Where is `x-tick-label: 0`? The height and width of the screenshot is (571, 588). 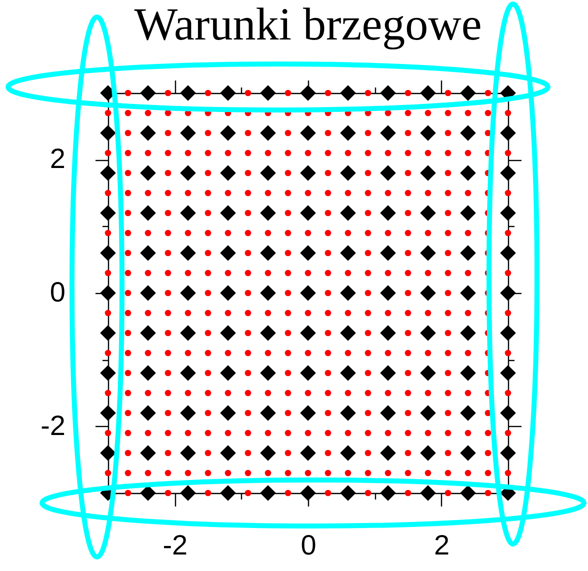 x-tick-label: 0 is located at coordinates (308, 545).